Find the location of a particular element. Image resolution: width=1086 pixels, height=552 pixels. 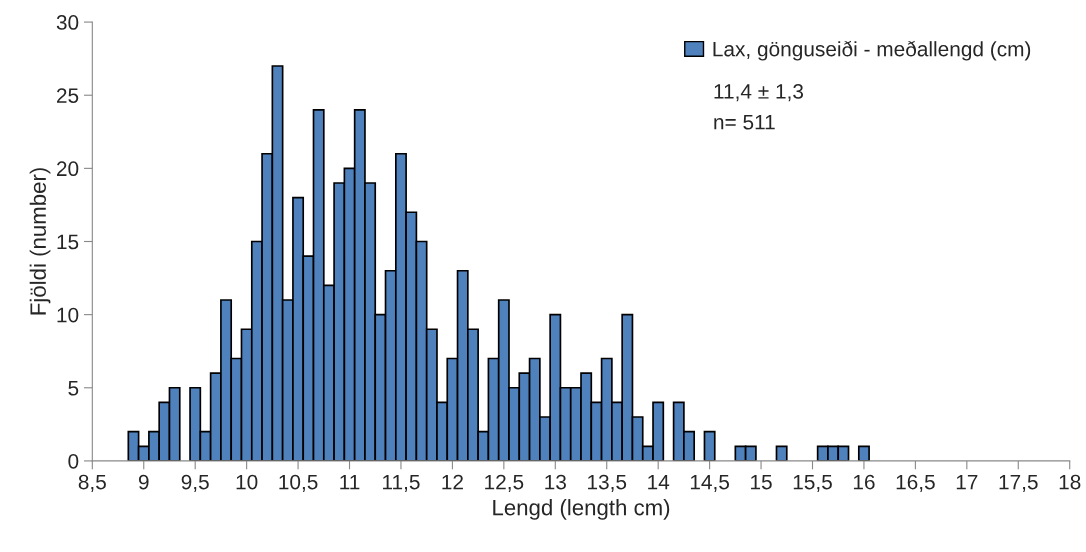

x-tick-label: 17,5 is located at coordinates (1018, 483).